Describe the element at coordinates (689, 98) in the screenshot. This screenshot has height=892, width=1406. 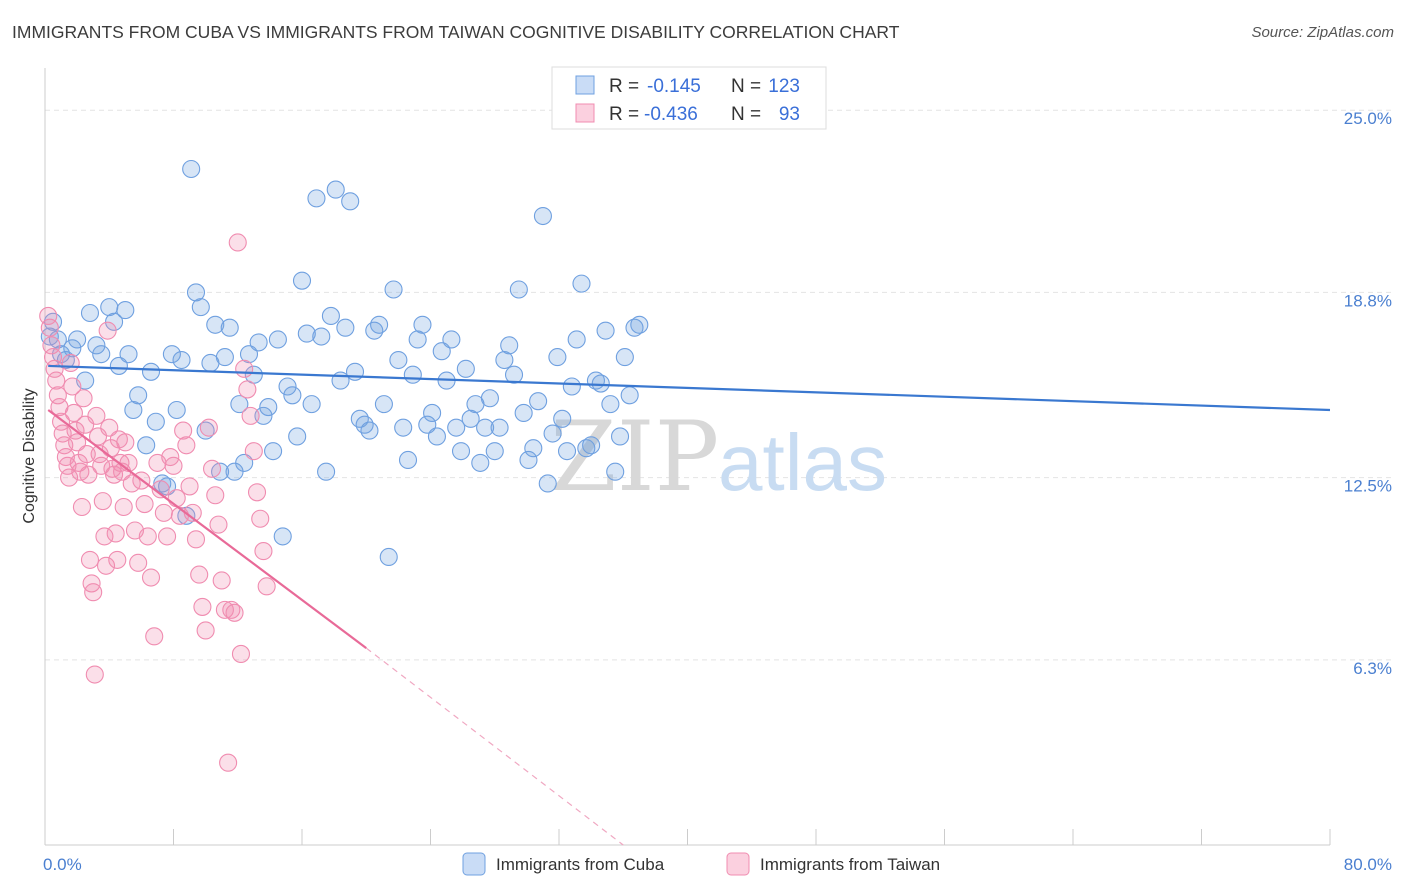
I see `legend-box` at that location.